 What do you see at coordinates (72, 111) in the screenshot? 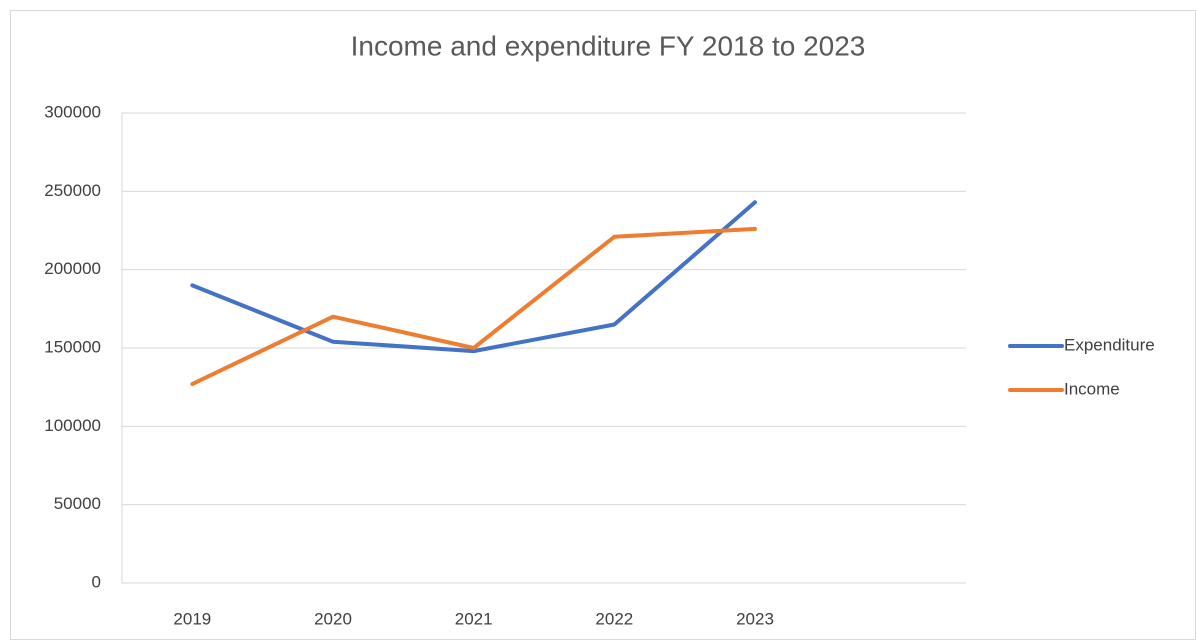
I see `y-tick-label: 300000` at bounding box center [72, 111].